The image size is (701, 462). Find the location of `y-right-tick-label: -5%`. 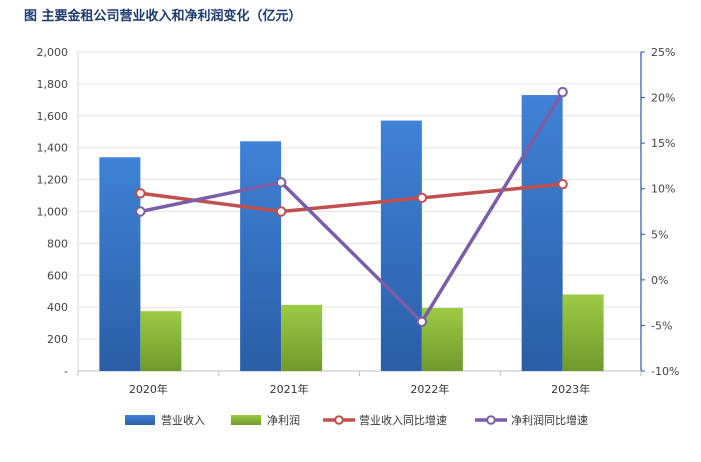

y-right-tick-label: -5% is located at coordinates (661, 325).